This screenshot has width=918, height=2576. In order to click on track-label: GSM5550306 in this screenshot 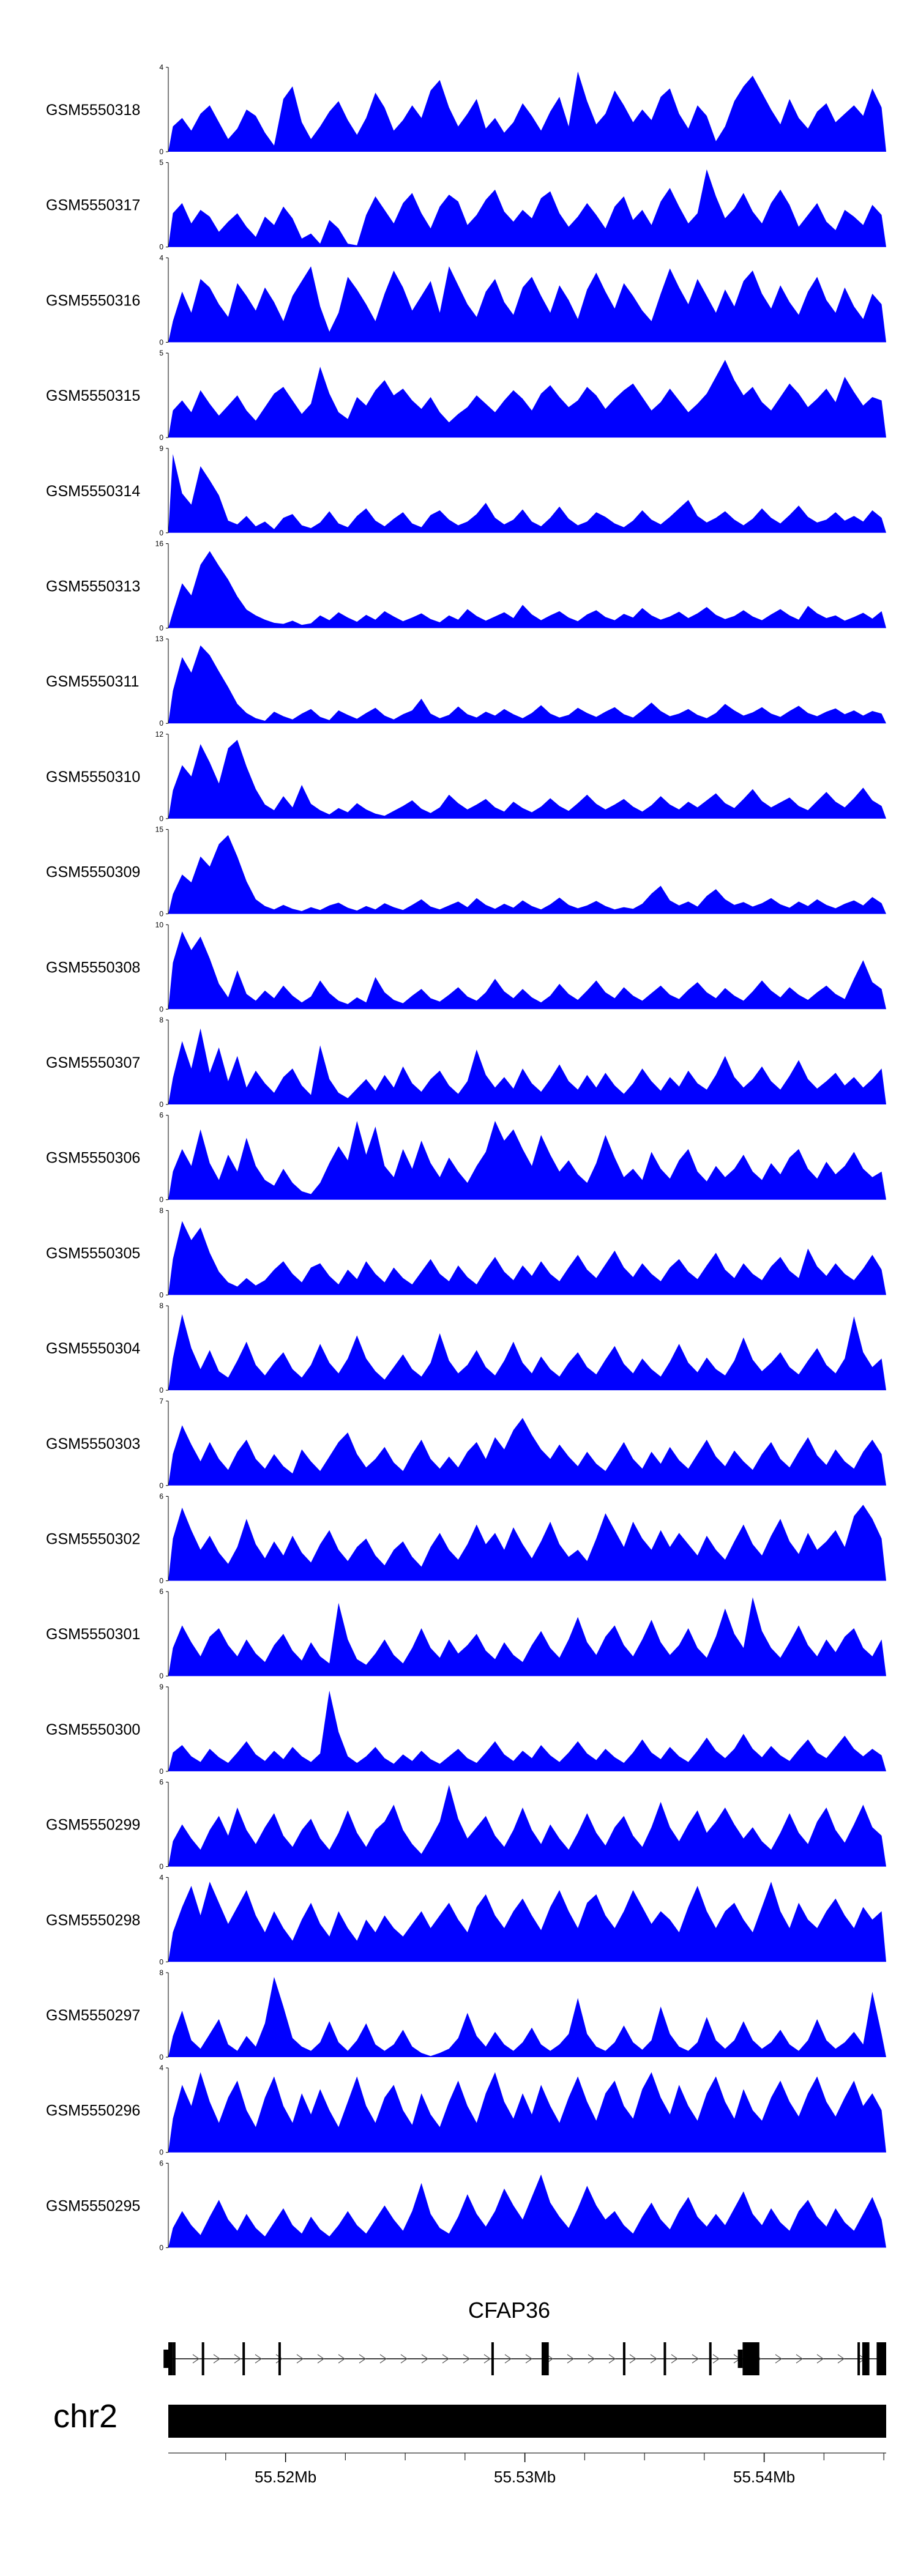, I will do `click(93, 1159)`.